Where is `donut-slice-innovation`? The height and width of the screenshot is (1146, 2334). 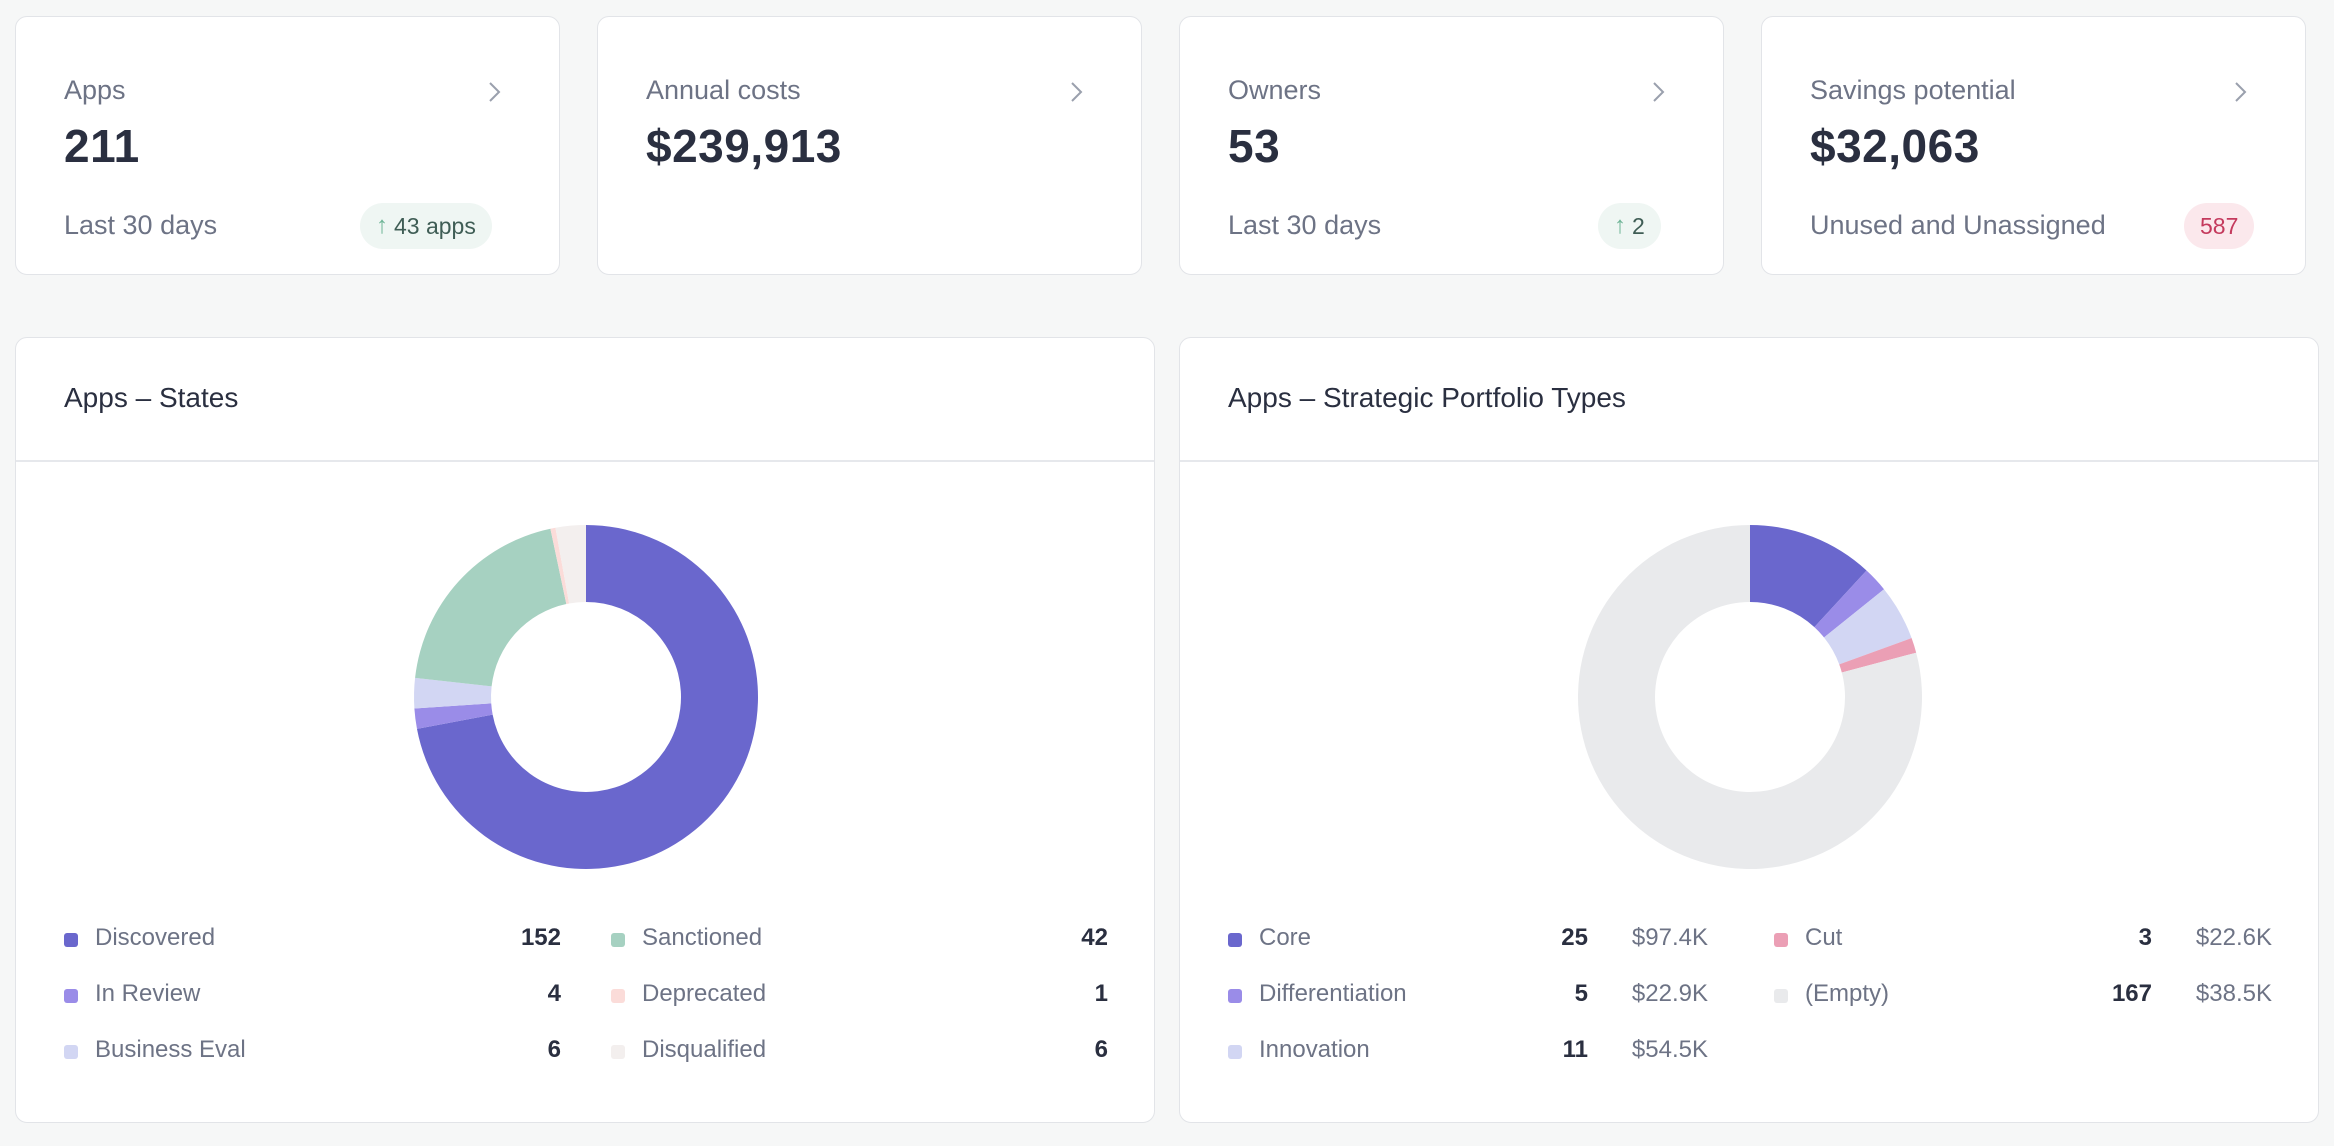
donut-slice-innovation is located at coordinates (1868, 627).